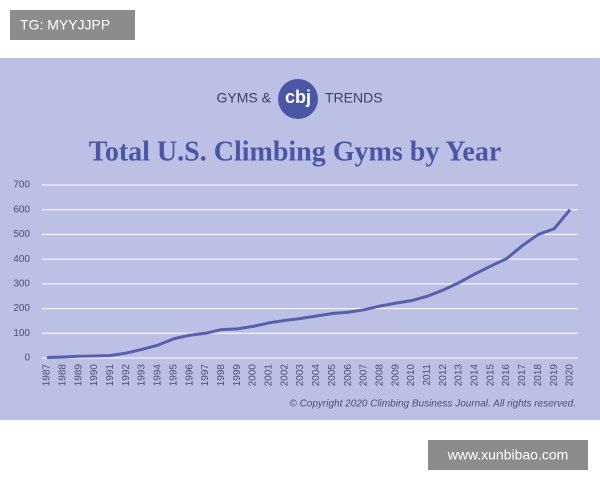 The height and width of the screenshot is (485, 600). What do you see at coordinates (570, 375) in the screenshot?
I see `x-tick-label: 2020` at bounding box center [570, 375].